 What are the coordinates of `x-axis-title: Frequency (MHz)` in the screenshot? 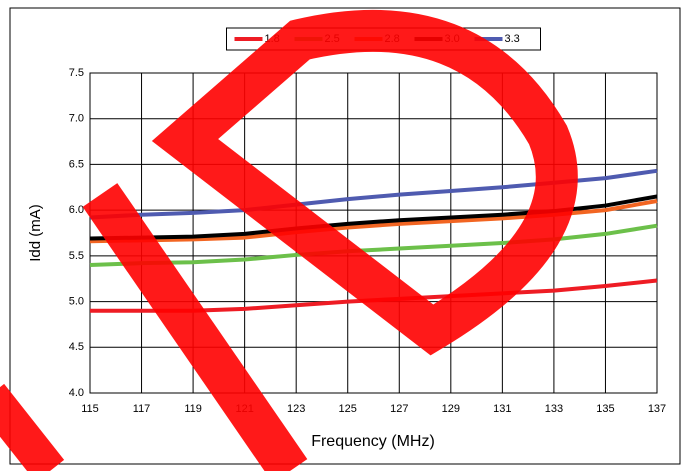 It's located at (373, 441).